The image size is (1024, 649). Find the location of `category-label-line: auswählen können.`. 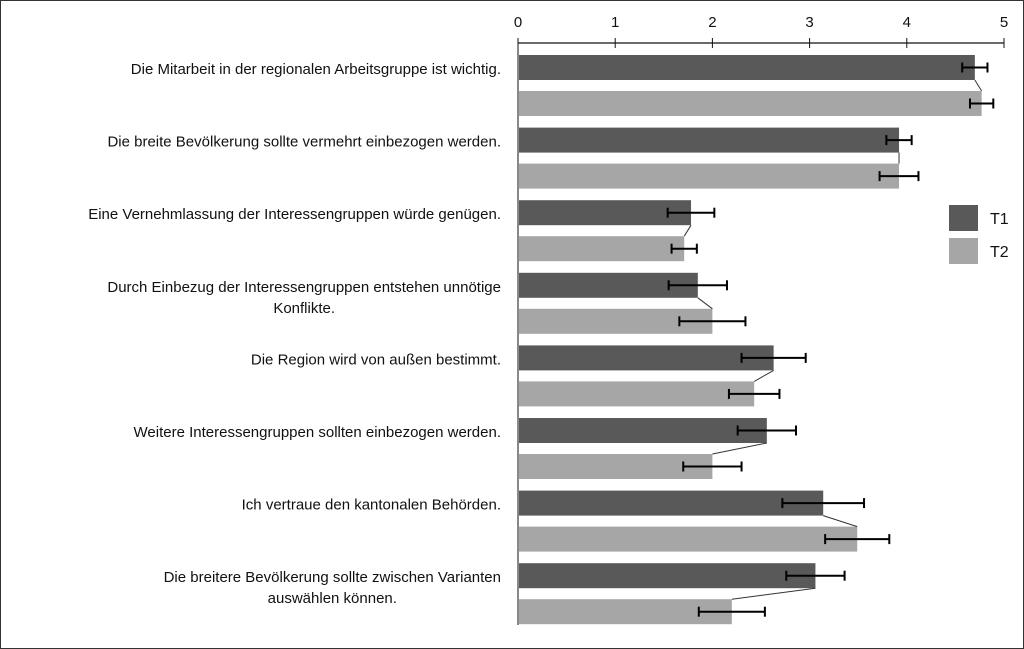

category-label-line: auswählen können. is located at coordinates (332, 598).